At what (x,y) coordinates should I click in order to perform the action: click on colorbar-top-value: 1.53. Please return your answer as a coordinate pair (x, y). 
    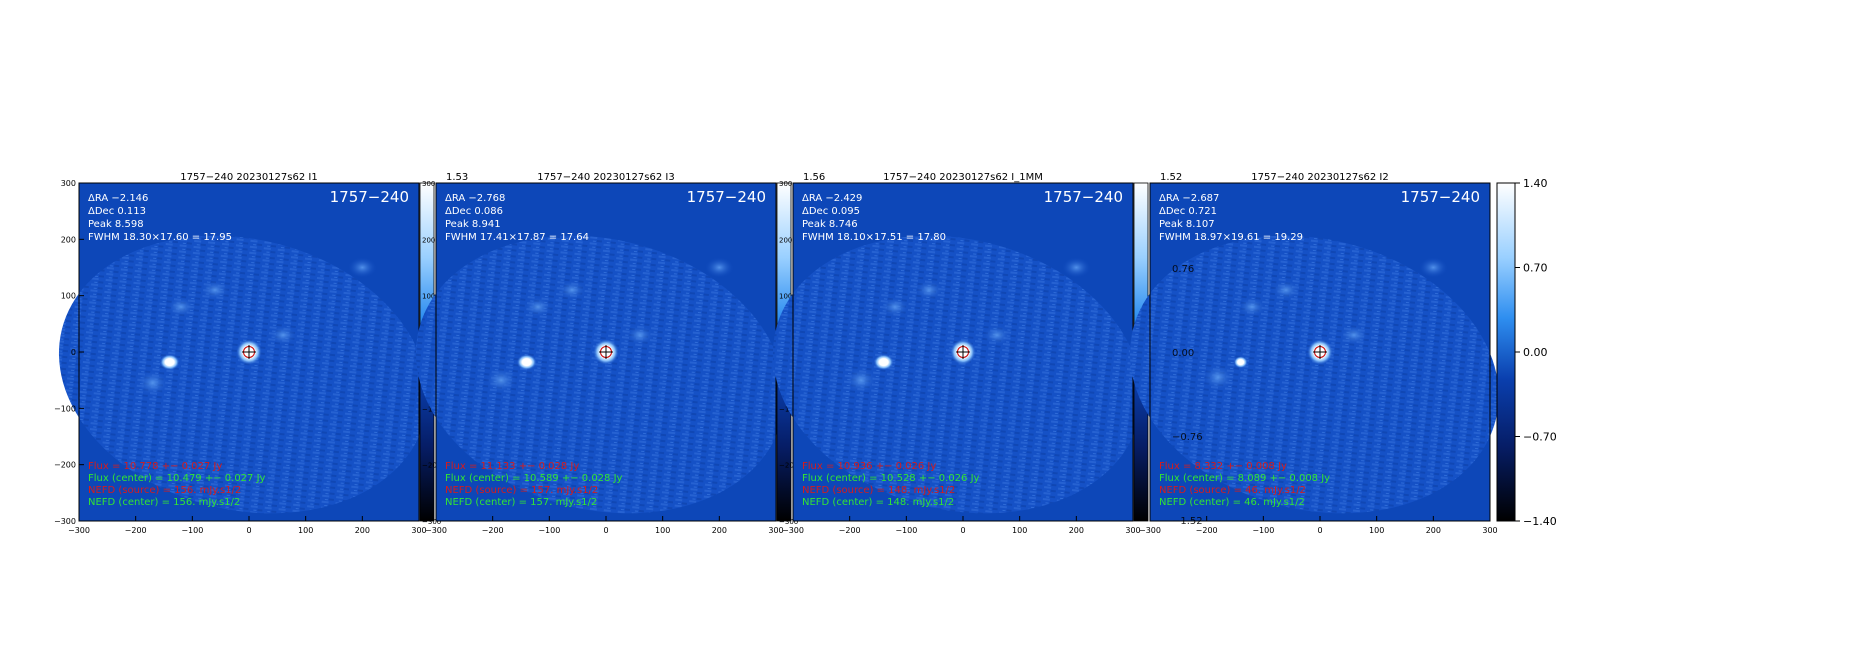
    Looking at the image, I should click on (457, 177).